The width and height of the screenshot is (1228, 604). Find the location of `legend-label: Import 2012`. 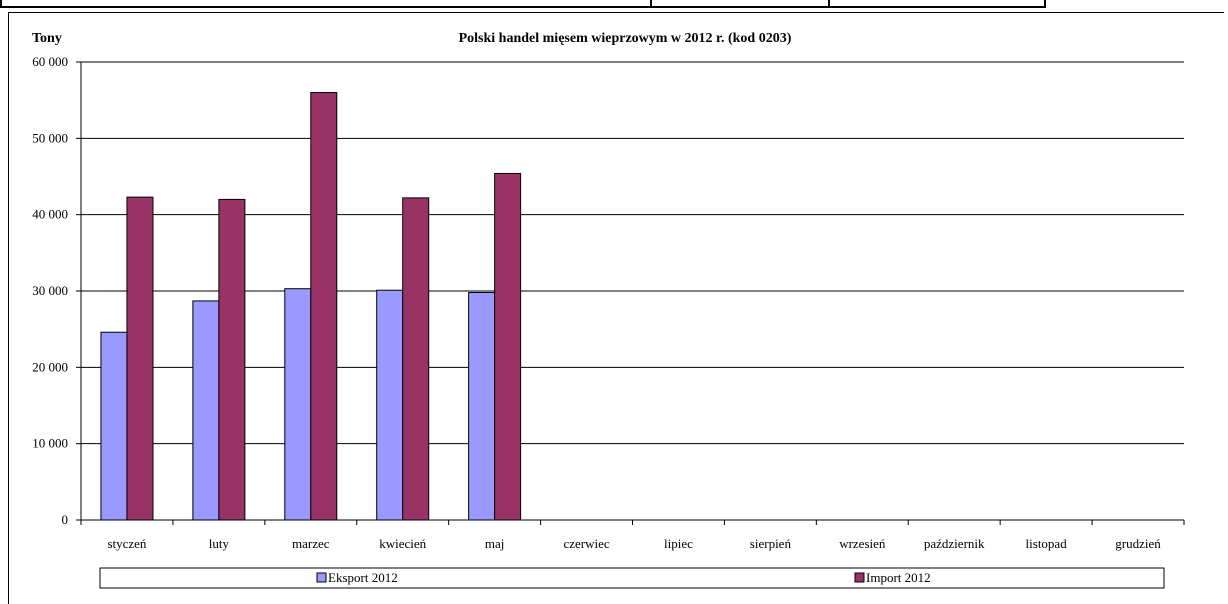

legend-label: Import 2012 is located at coordinates (898, 577).